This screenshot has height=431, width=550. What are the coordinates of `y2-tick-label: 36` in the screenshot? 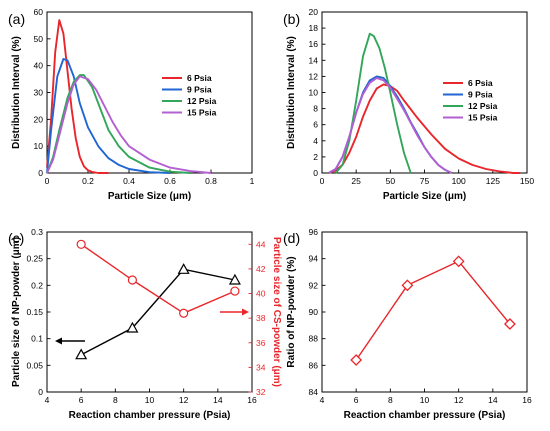 It's located at (261, 343).